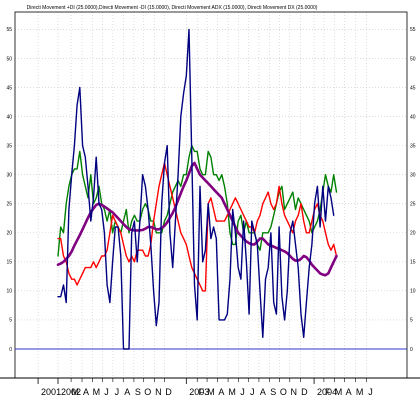 The height and width of the screenshot is (405, 420). Describe the element at coordinates (9, 88) in the screenshot. I see `y-tick-label-left: 45` at that location.